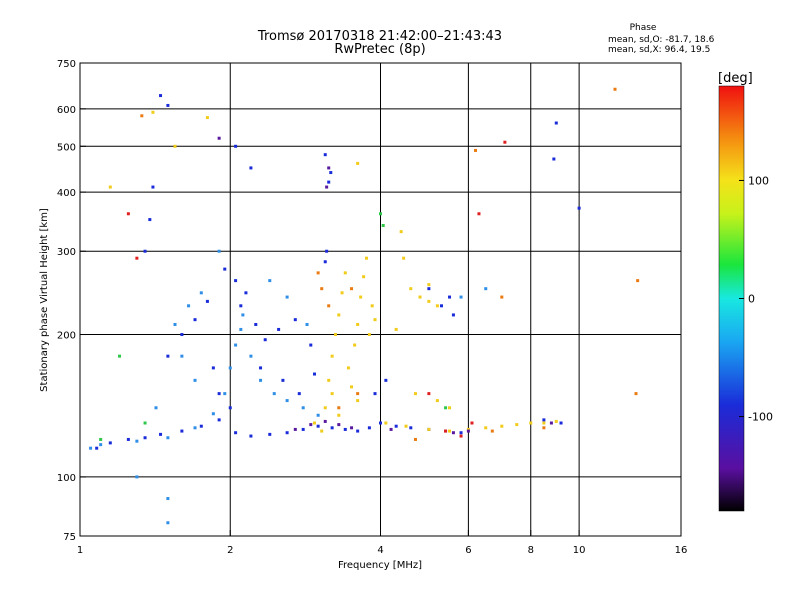 The height and width of the screenshot is (600, 800). What do you see at coordinates (66, 252) in the screenshot?
I see `y-tick-label: 300` at bounding box center [66, 252].